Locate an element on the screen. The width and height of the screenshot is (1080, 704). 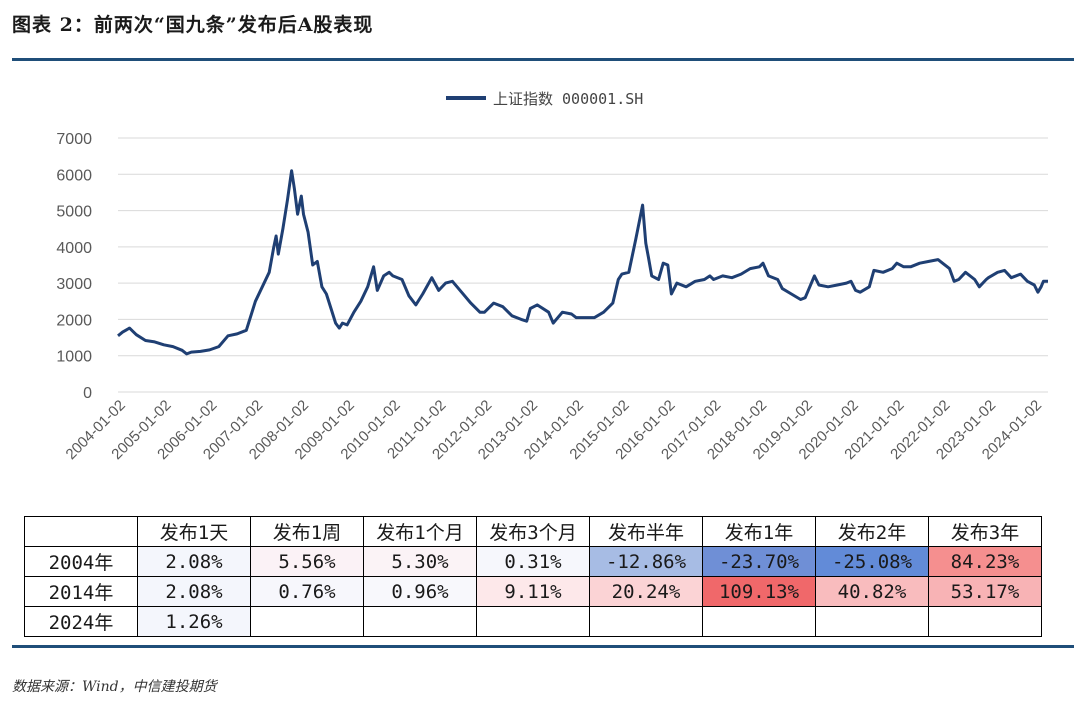
table-header-cell: 发布3个月 is located at coordinates (533, 531).